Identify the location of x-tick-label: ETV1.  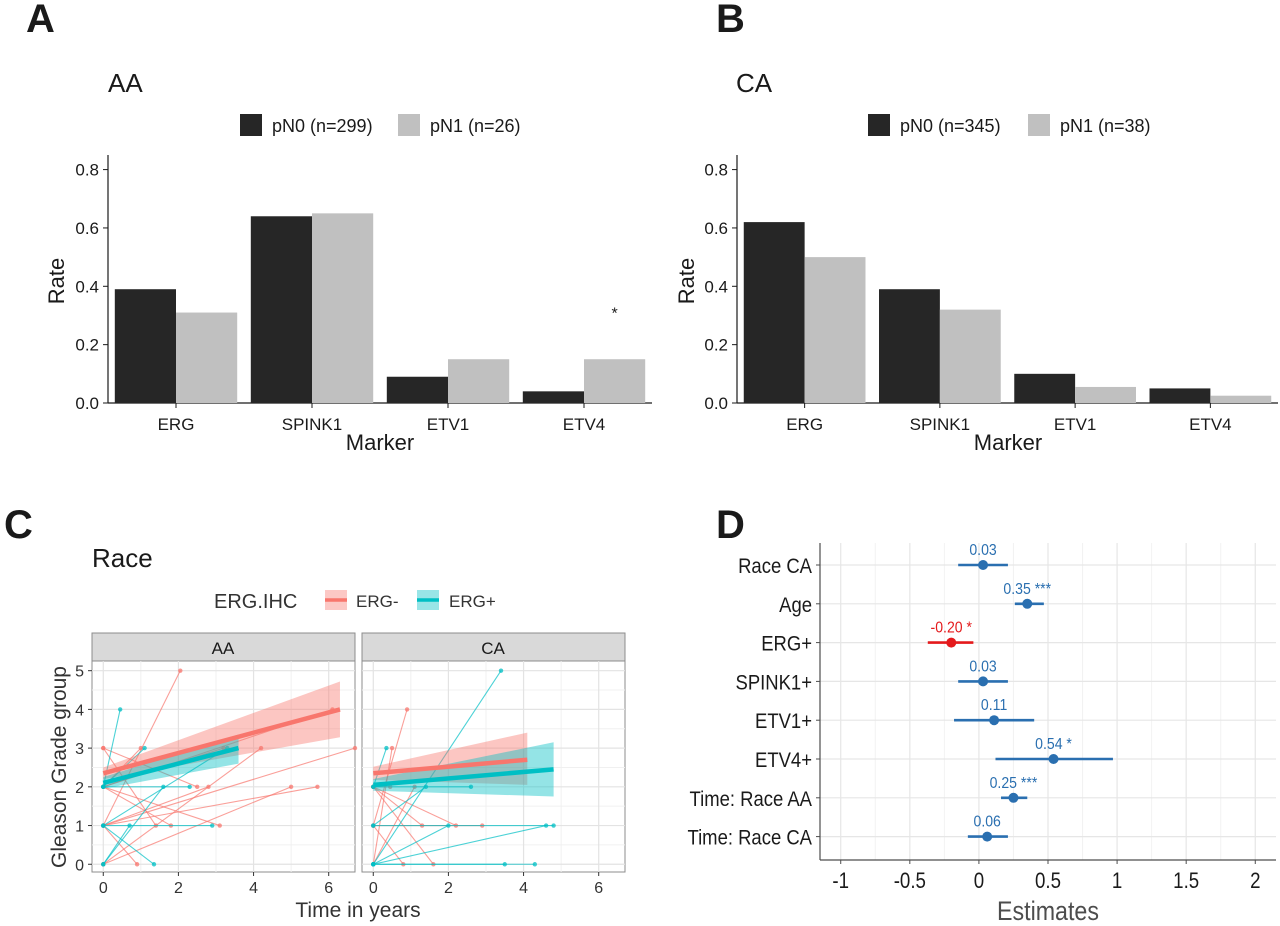
(448, 424).